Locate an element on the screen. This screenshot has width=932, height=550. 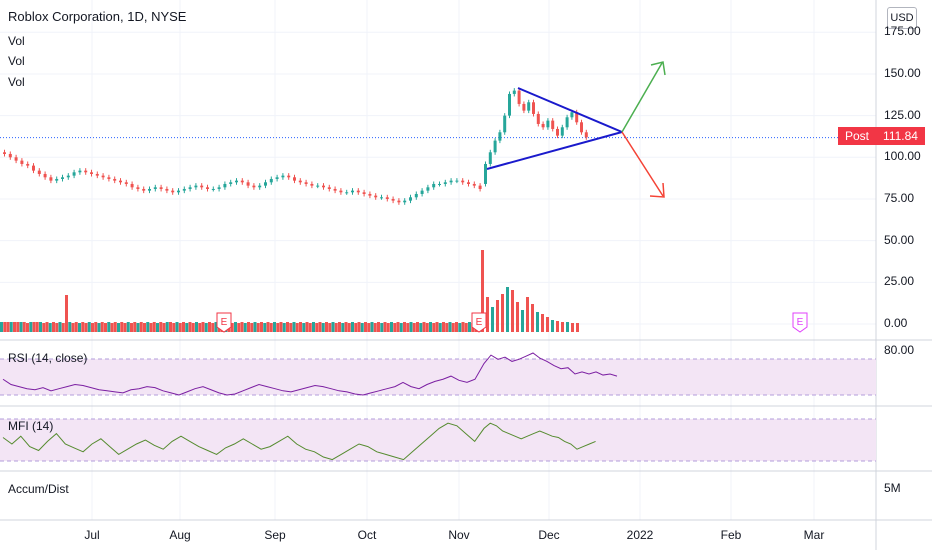
candles-group is located at coordinates (295, 146).